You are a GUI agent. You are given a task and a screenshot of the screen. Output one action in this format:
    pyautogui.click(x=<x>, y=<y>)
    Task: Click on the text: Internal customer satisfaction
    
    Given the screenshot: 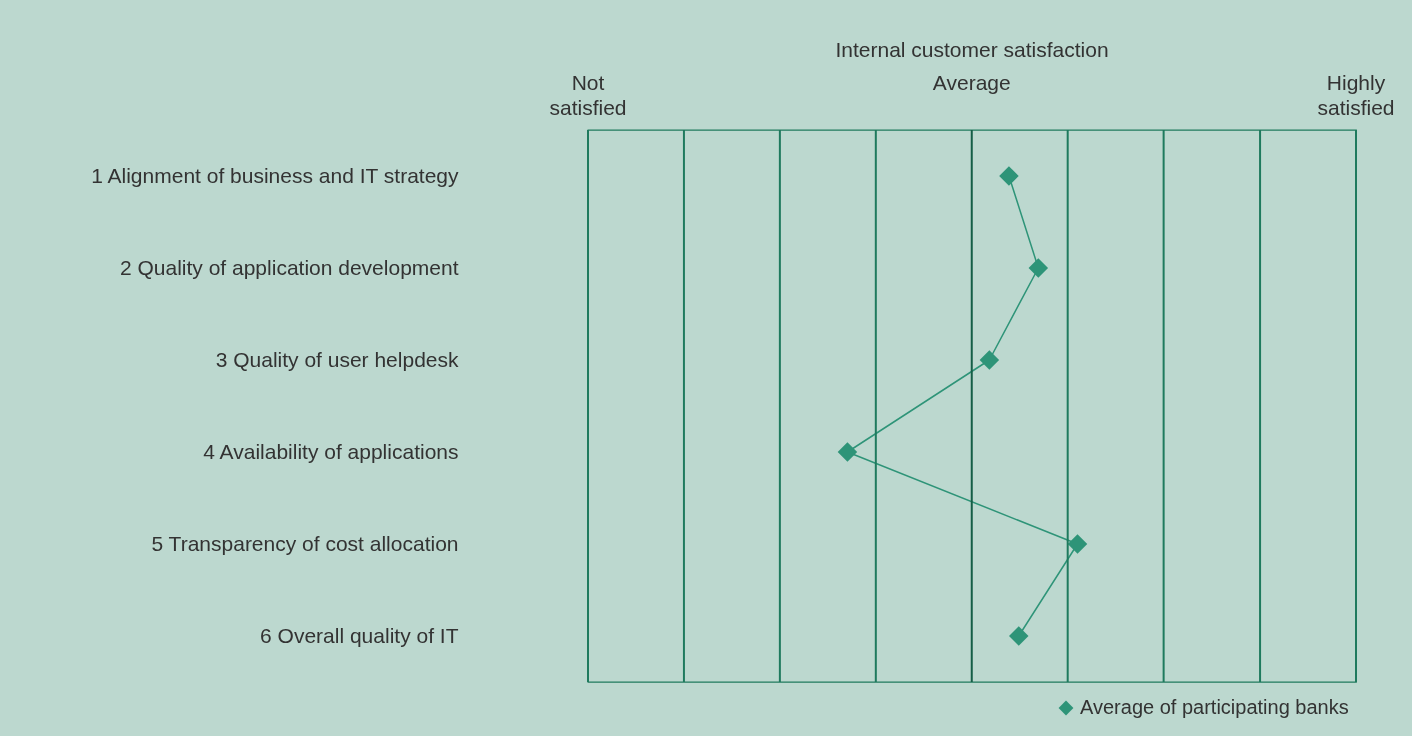 What is the action you would take?
    pyautogui.click(x=972, y=49)
    